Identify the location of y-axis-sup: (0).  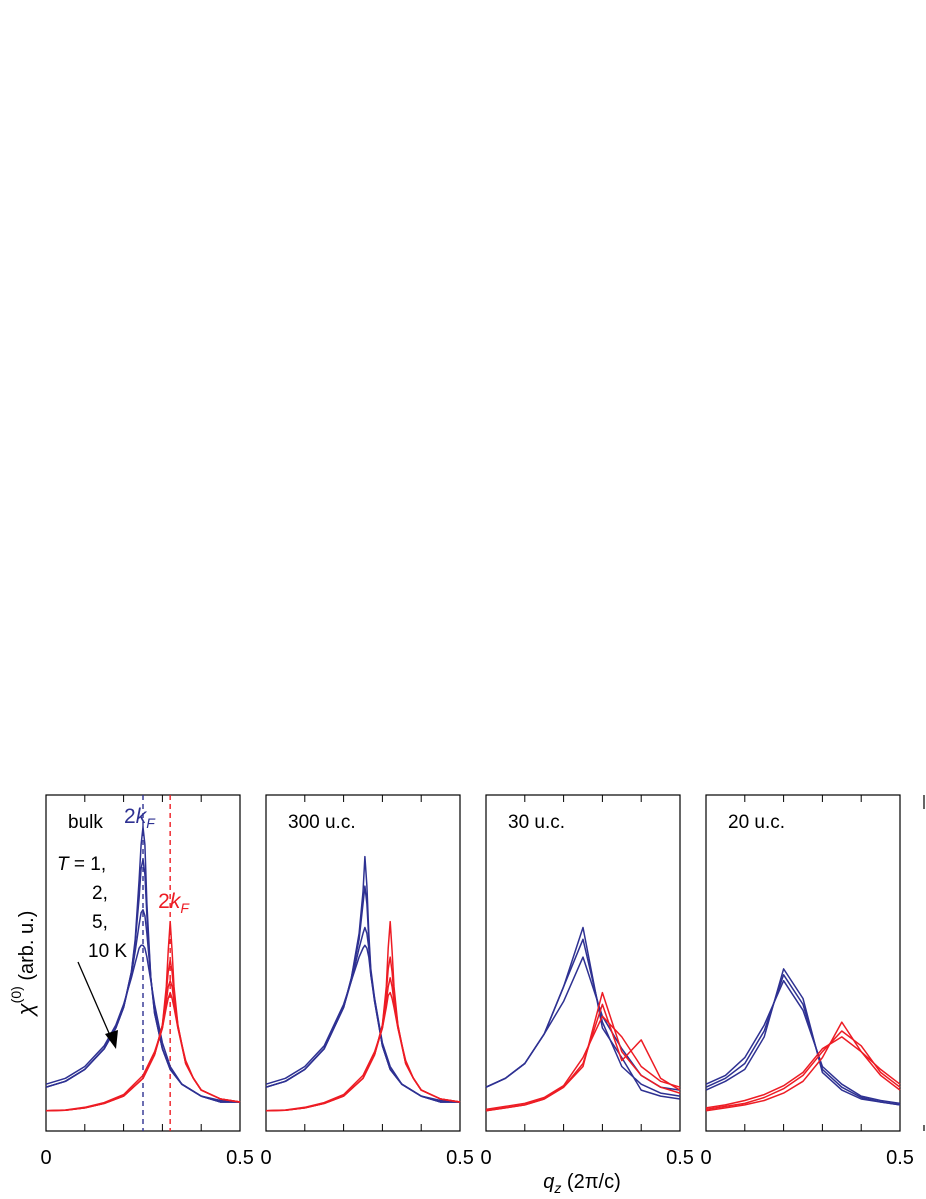
(16, 994).